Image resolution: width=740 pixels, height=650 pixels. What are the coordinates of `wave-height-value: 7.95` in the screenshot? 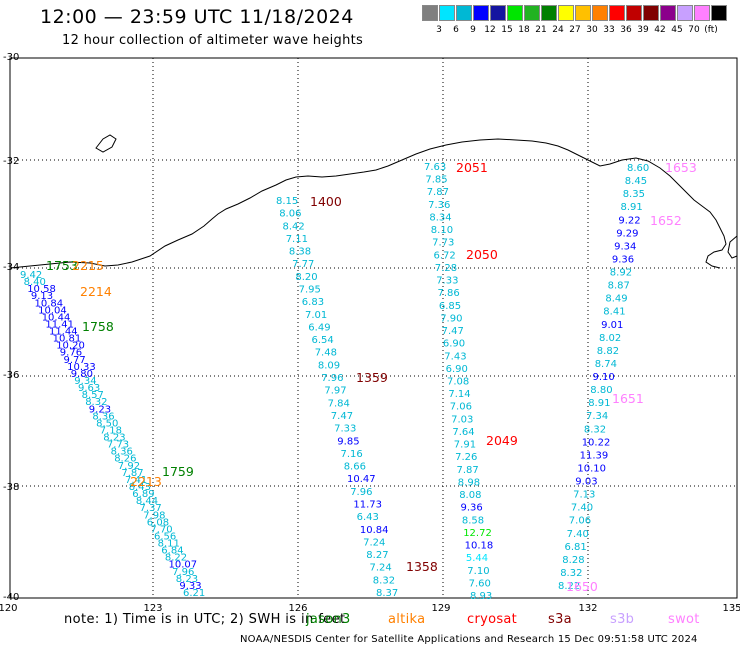 It's located at (310, 290).